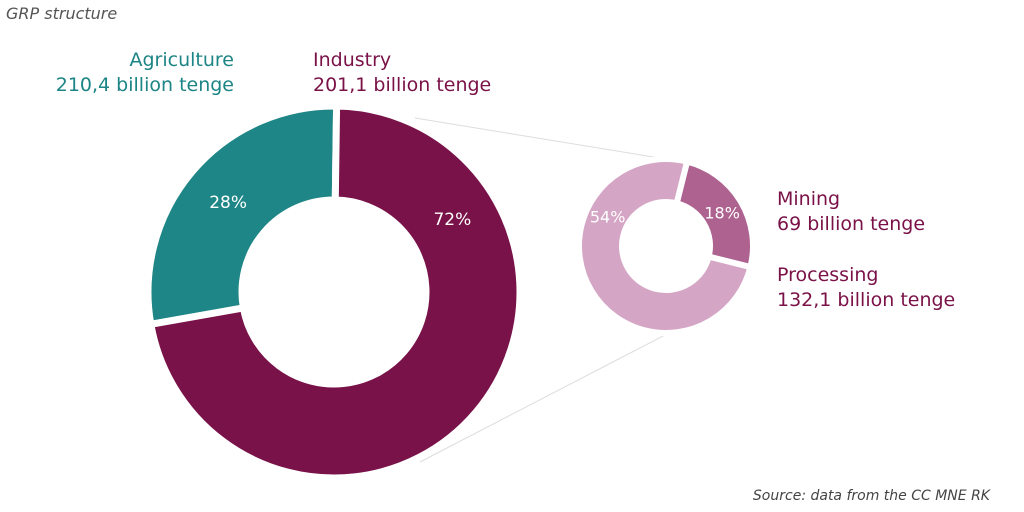 The image size is (1024, 512). What do you see at coordinates (871, 496) in the screenshot?
I see `source-note: Source: data from the CC MNE RK` at bounding box center [871, 496].